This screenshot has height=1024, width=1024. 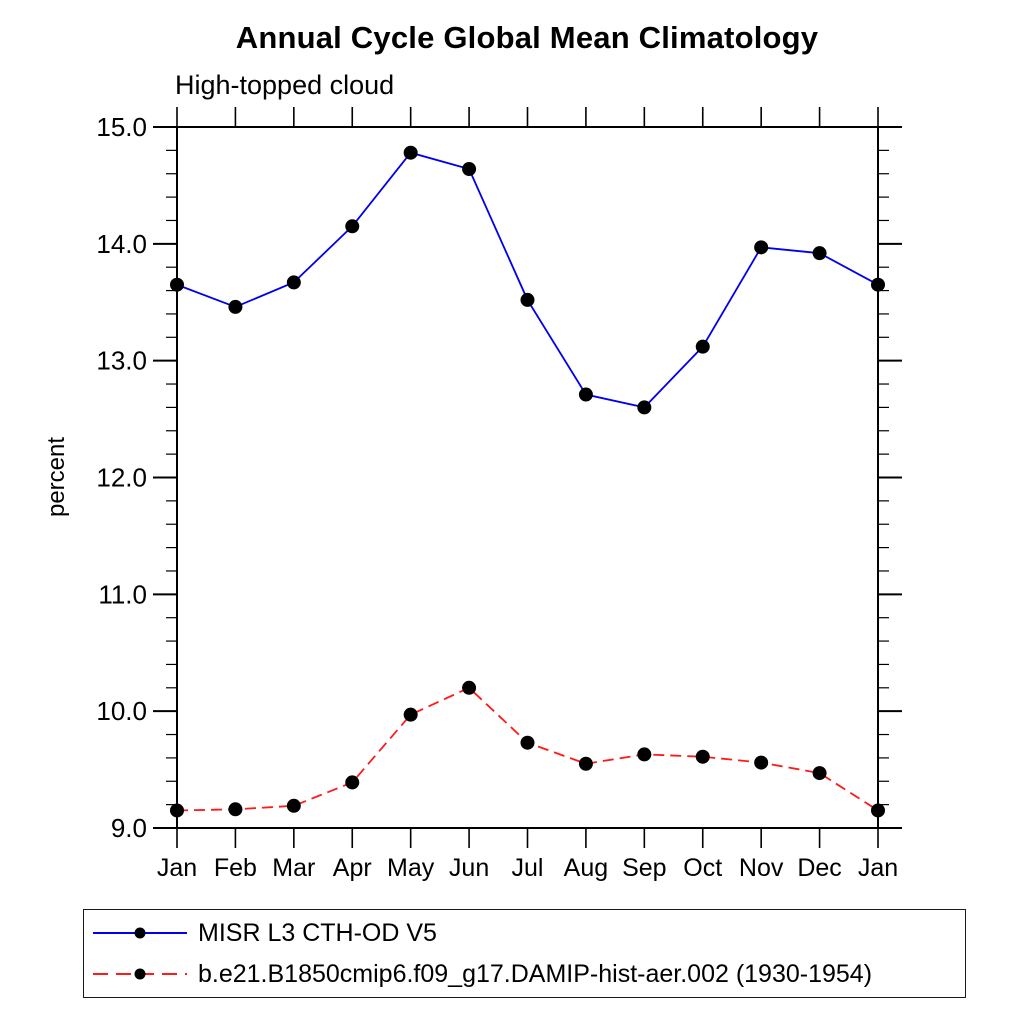 What do you see at coordinates (122, 594) in the screenshot?
I see `y-tick-label: 11.0` at bounding box center [122, 594].